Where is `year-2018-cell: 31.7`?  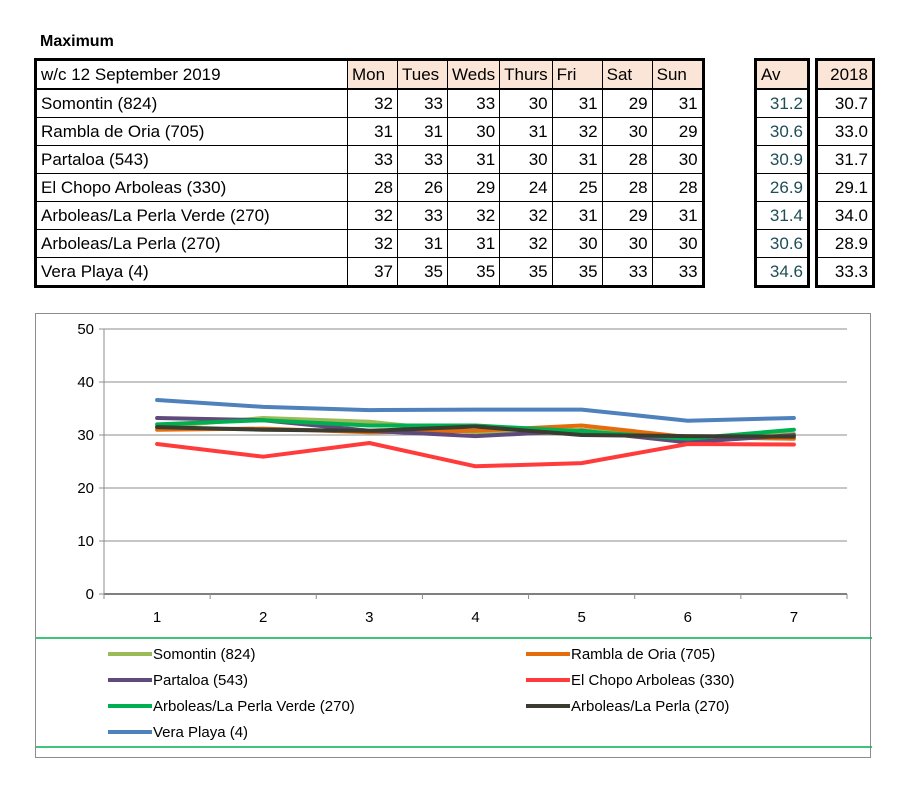
year-2018-cell: 31.7 is located at coordinates (845, 159).